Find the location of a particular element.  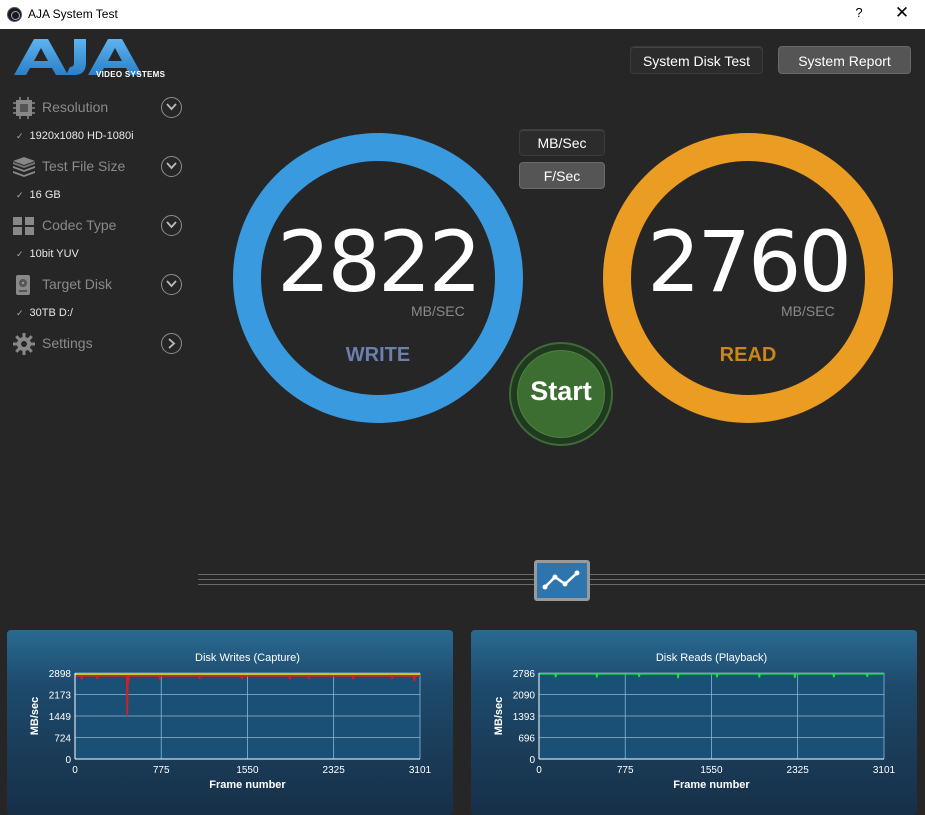

read-value: 2760 is located at coordinates (749, 262).